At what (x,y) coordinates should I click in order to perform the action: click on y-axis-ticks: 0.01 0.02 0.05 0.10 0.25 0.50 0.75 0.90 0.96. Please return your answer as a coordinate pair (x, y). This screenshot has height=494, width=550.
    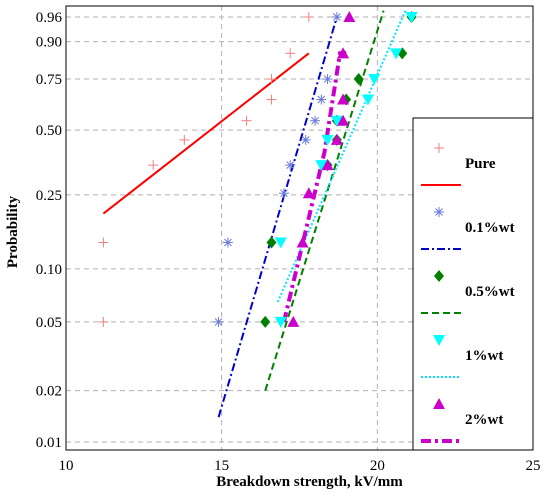
    Looking at the image, I should click on (49, 230).